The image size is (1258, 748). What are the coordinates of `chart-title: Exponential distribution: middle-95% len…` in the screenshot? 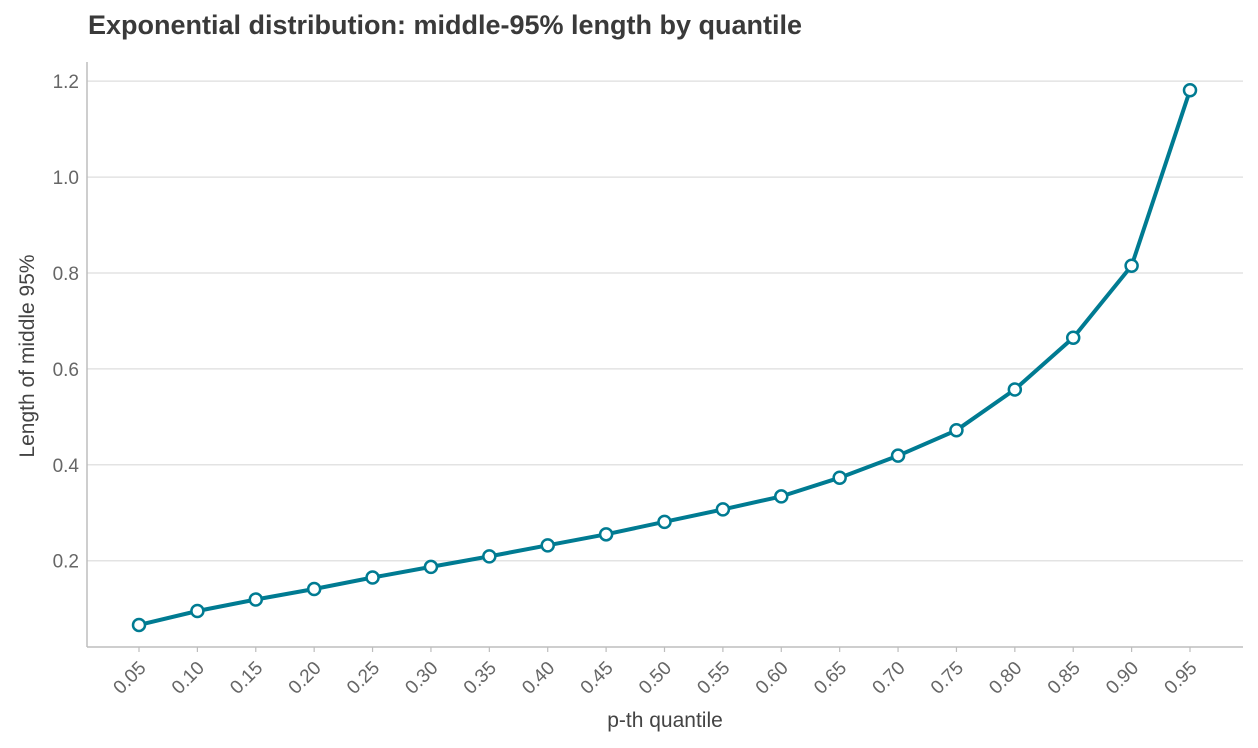 It's located at (445, 25).